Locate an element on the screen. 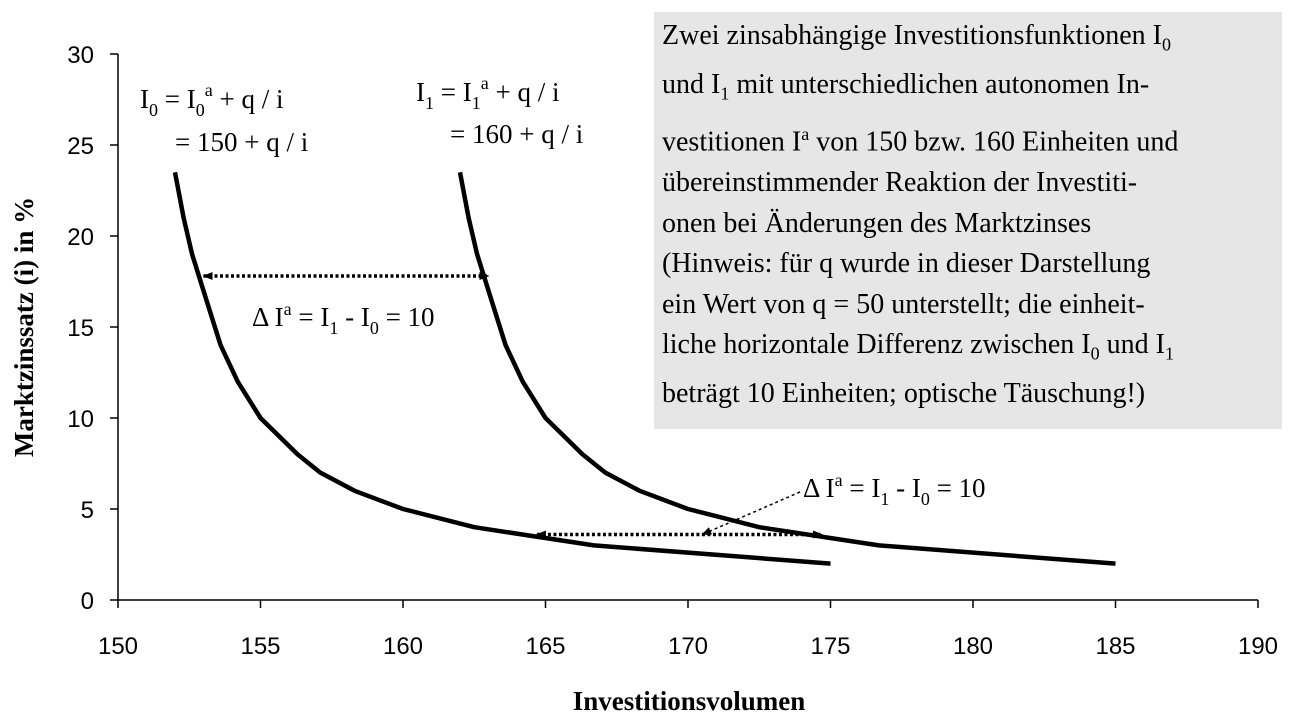  y-tick-label: 25 is located at coordinates (80, 146).